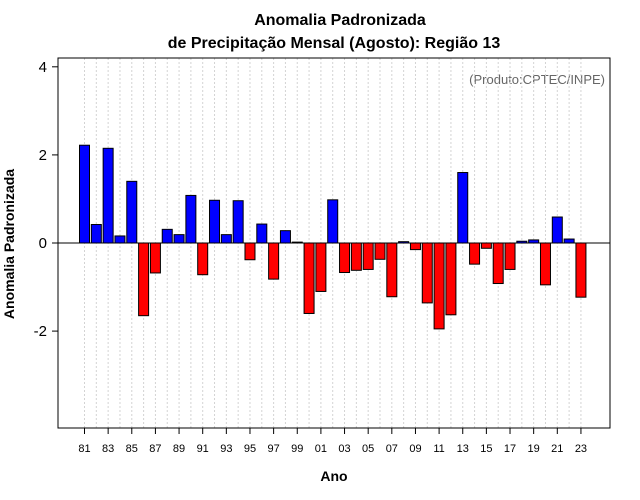 This screenshot has height=500, width=640. I want to click on bar-1983, so click(108, 195).